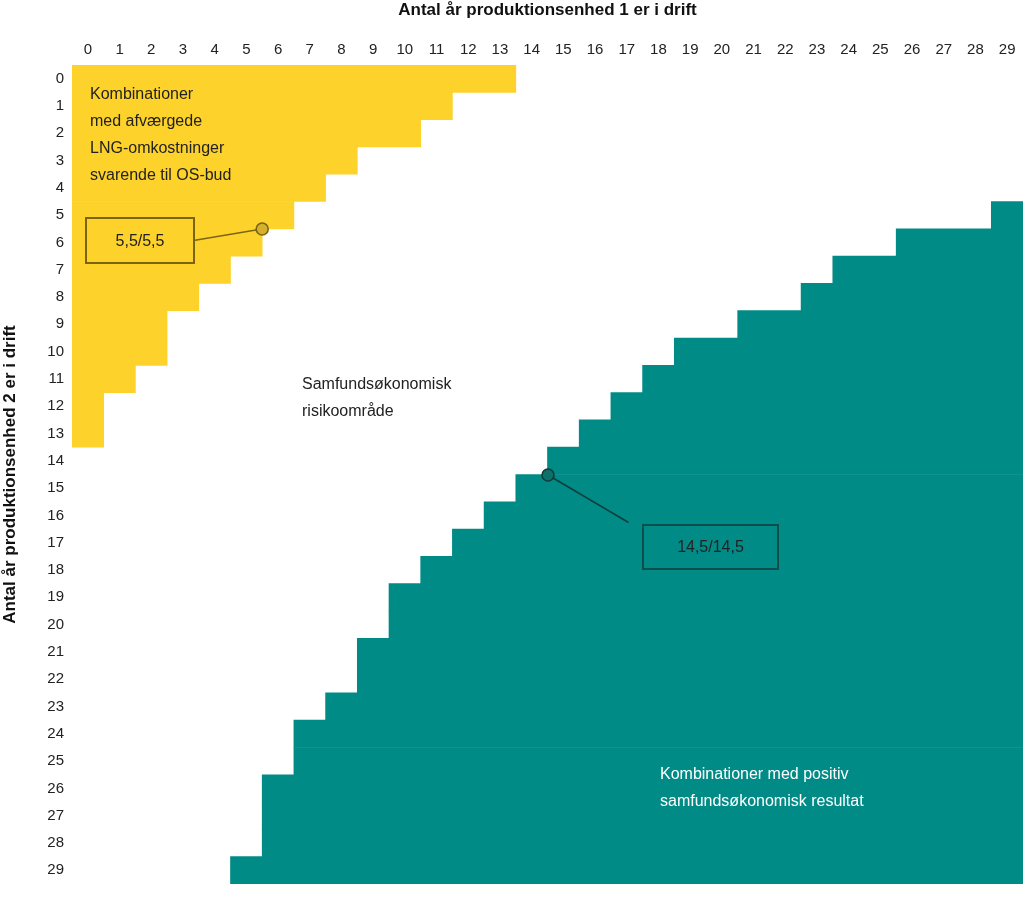  I want to click on y-tick-label: 26, so click(55, 787).